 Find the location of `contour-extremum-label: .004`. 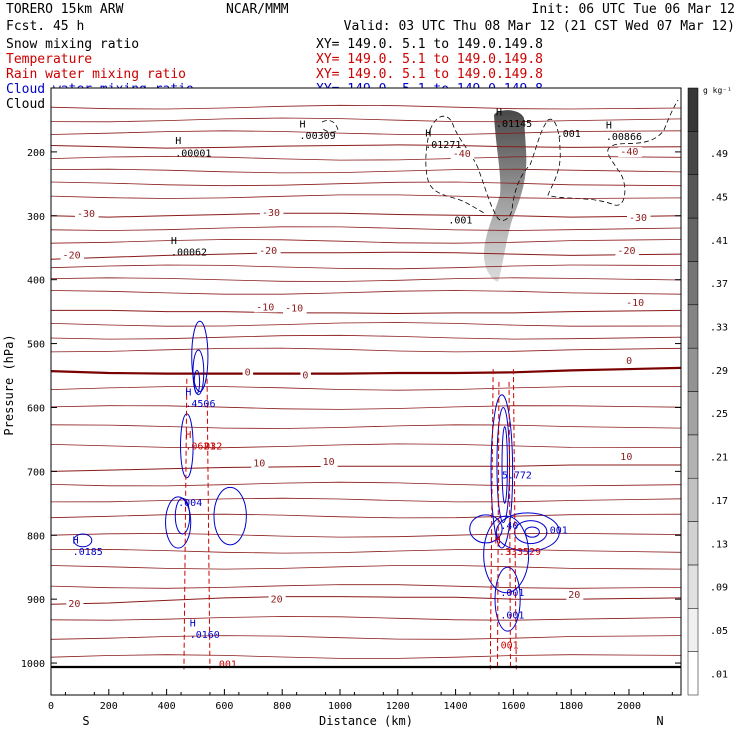

contour-extremum-label: .004 is located at coordinates (190, 503).